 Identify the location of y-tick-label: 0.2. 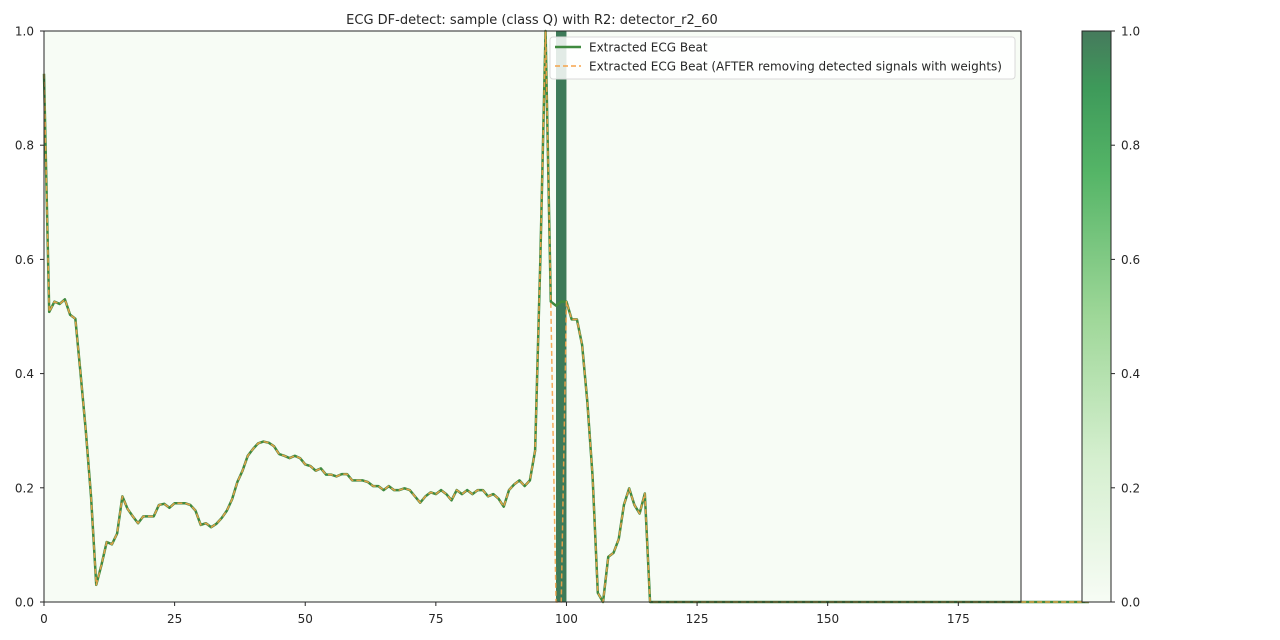
(24, 488).